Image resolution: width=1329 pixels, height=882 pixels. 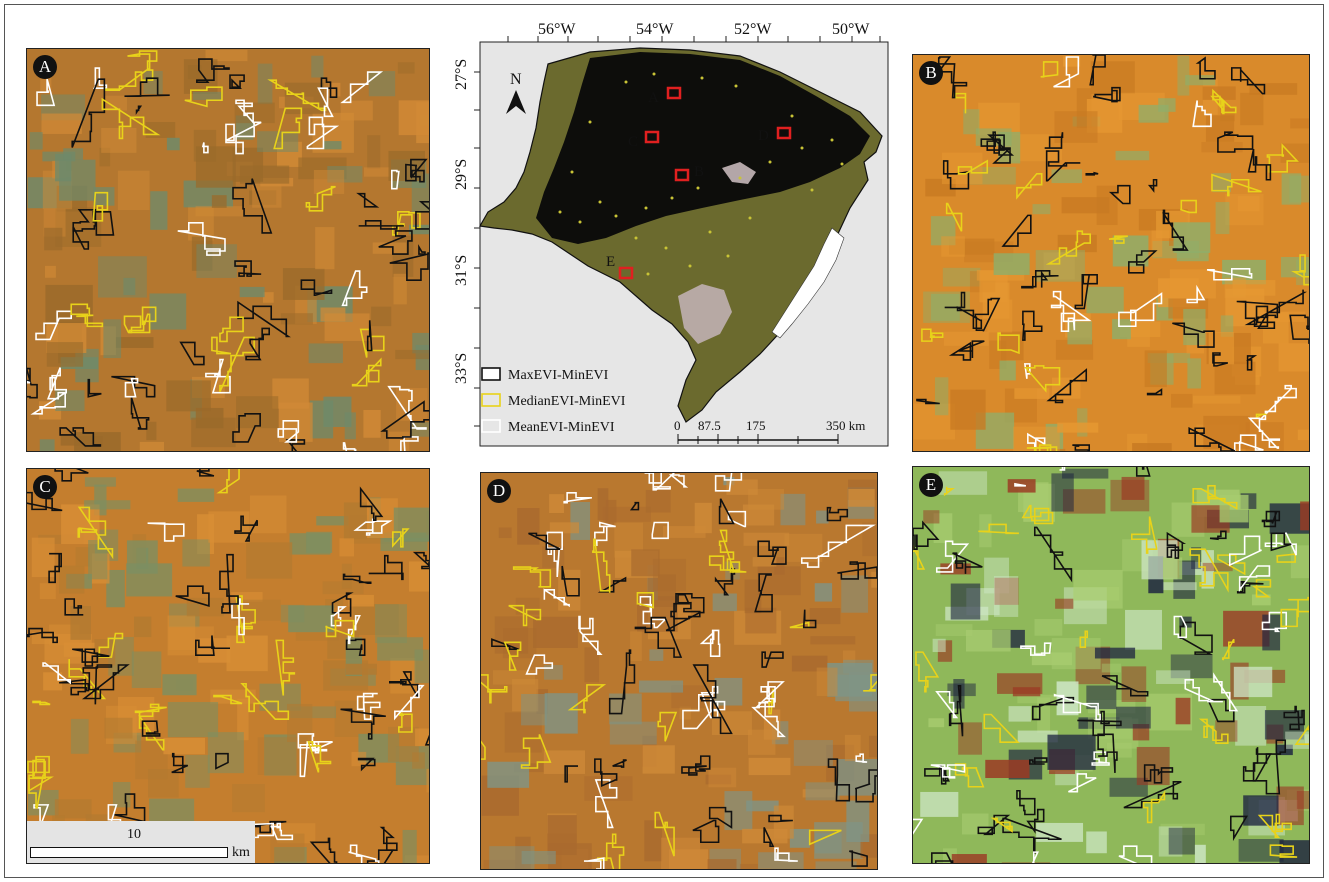 I want to click on lon-label-54w: 54°W, so click(x=655, y=29).